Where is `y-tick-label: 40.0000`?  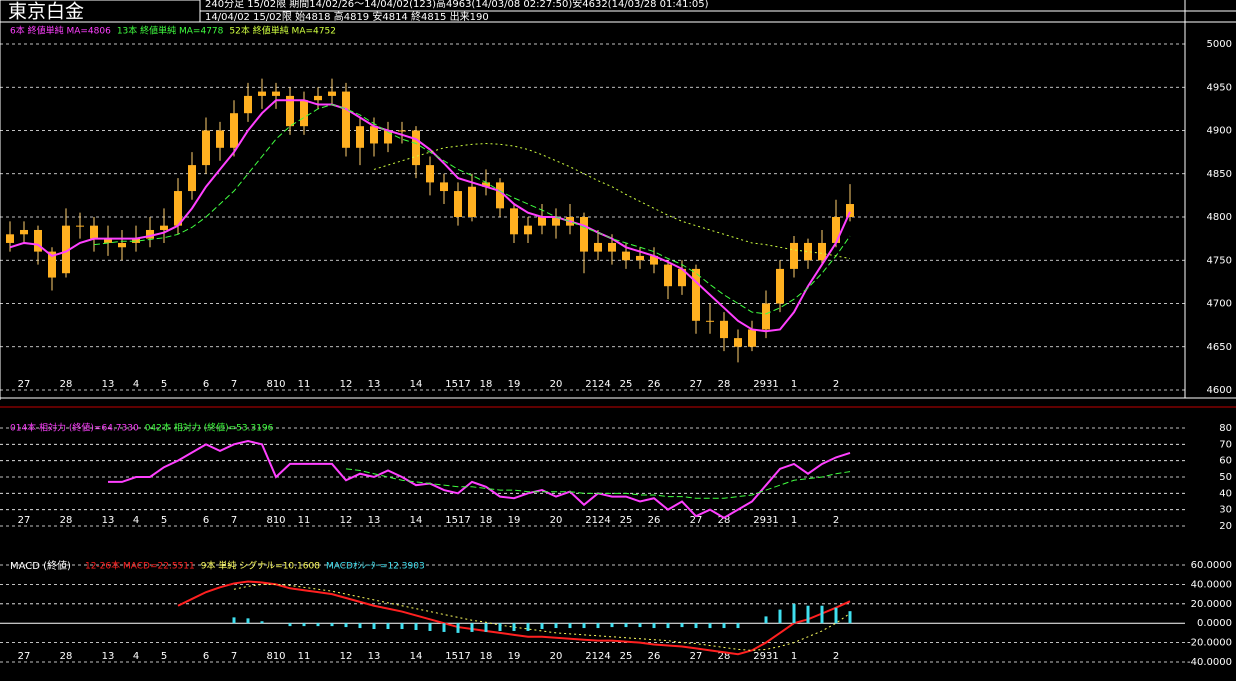
y-tick-label: 40.0000 is located at coordinates (1211, 584).